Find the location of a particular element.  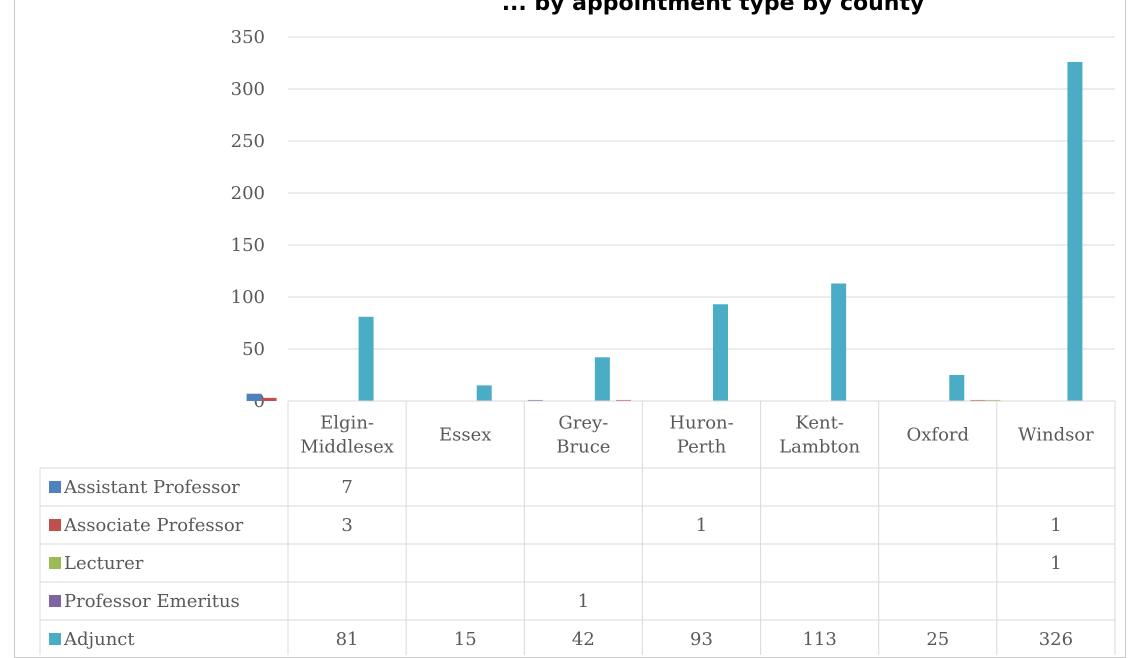

y-tick-label: 250 is located at coordinates (248, 141).